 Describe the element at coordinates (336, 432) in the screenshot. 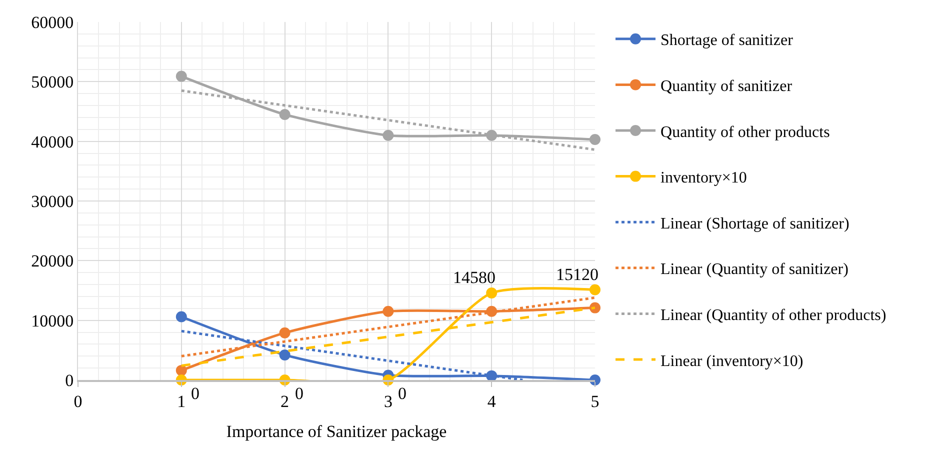

I see `x-axis-title: Importance of Sanitizer package` at that location.